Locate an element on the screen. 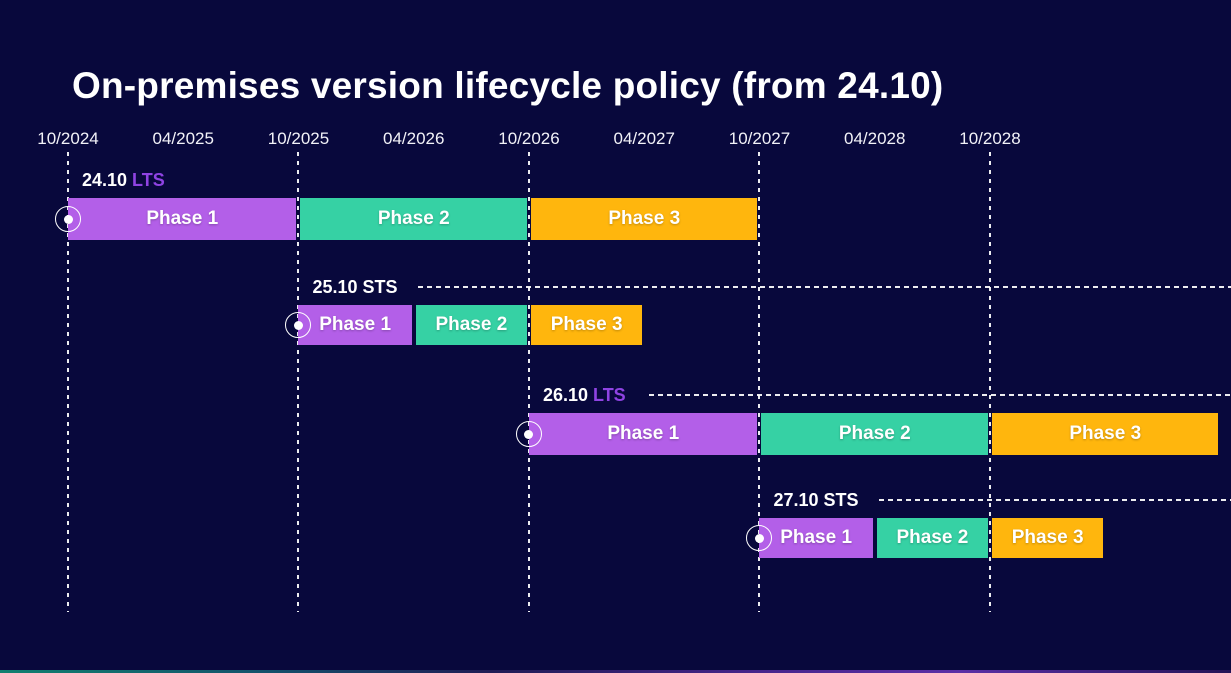 The image size is (1231, 673). timeline-tick-label: 10/2027 is located at coordinates (759, 138).